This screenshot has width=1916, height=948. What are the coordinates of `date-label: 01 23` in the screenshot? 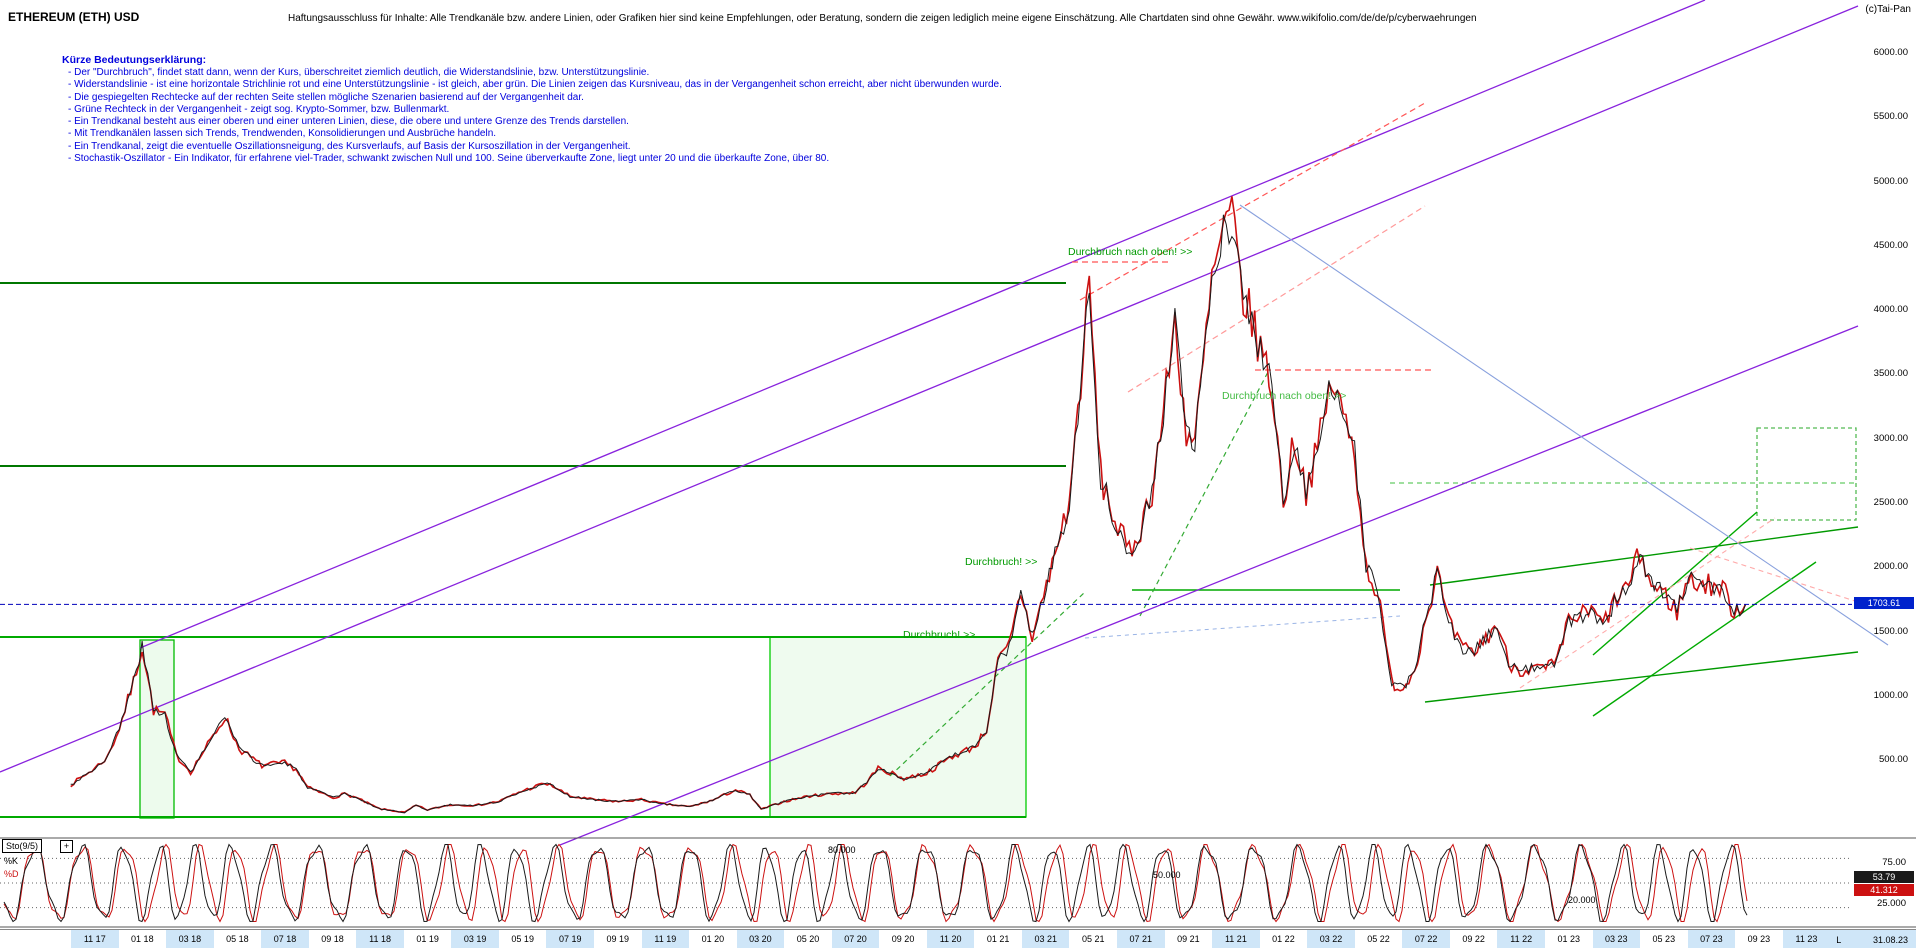 It's located at (1568, 939).